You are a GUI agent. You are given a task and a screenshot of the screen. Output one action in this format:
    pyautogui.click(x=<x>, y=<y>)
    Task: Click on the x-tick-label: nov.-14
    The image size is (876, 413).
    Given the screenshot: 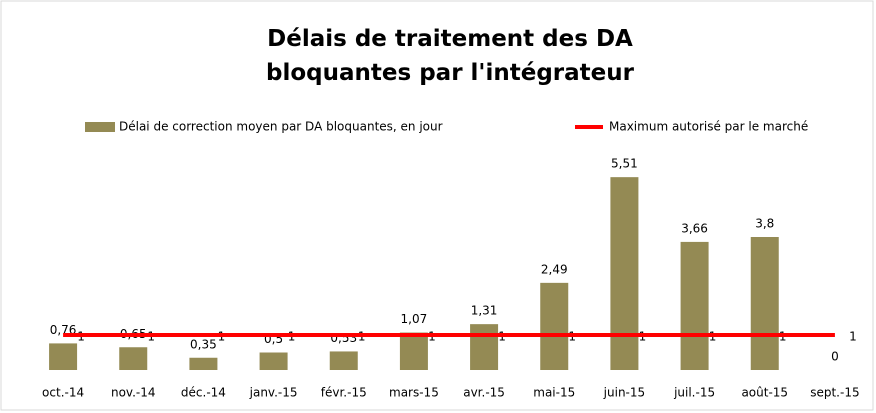 What is the action you would take?
    pyautogui.click(x=133, y=393)
    